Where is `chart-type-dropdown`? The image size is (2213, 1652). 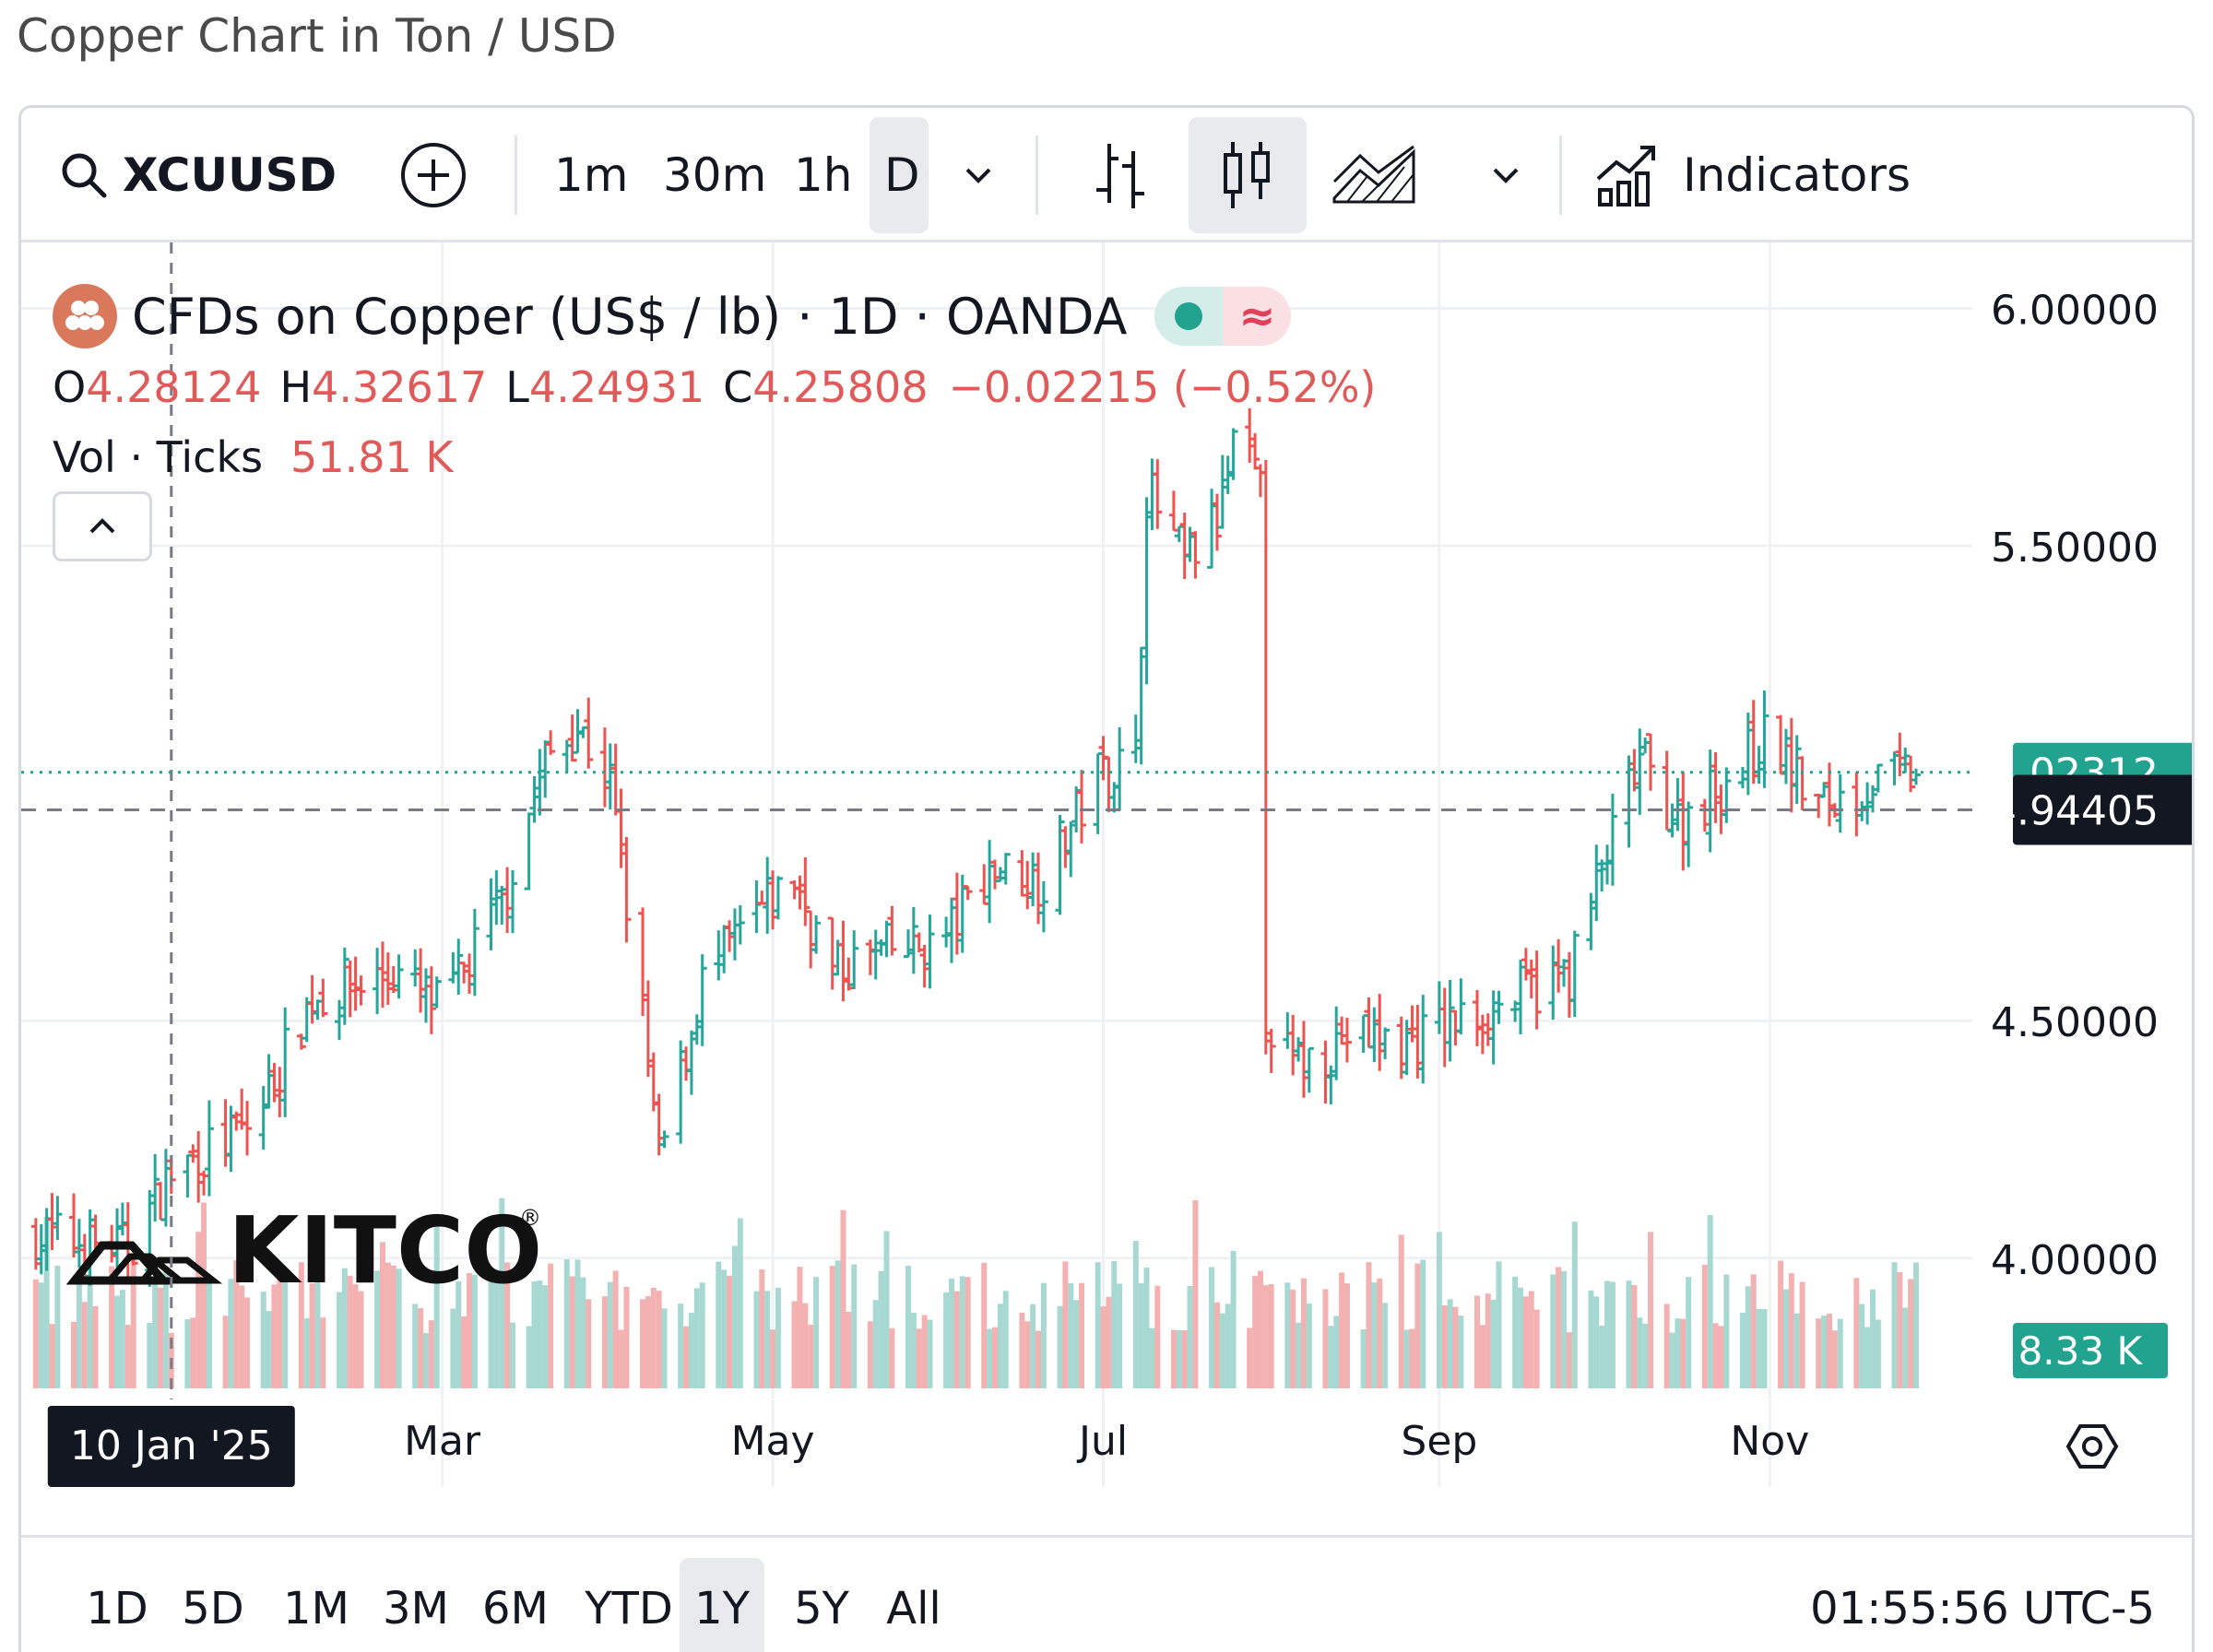
chart-type-dropdown is located at coordinates (1505, 175).